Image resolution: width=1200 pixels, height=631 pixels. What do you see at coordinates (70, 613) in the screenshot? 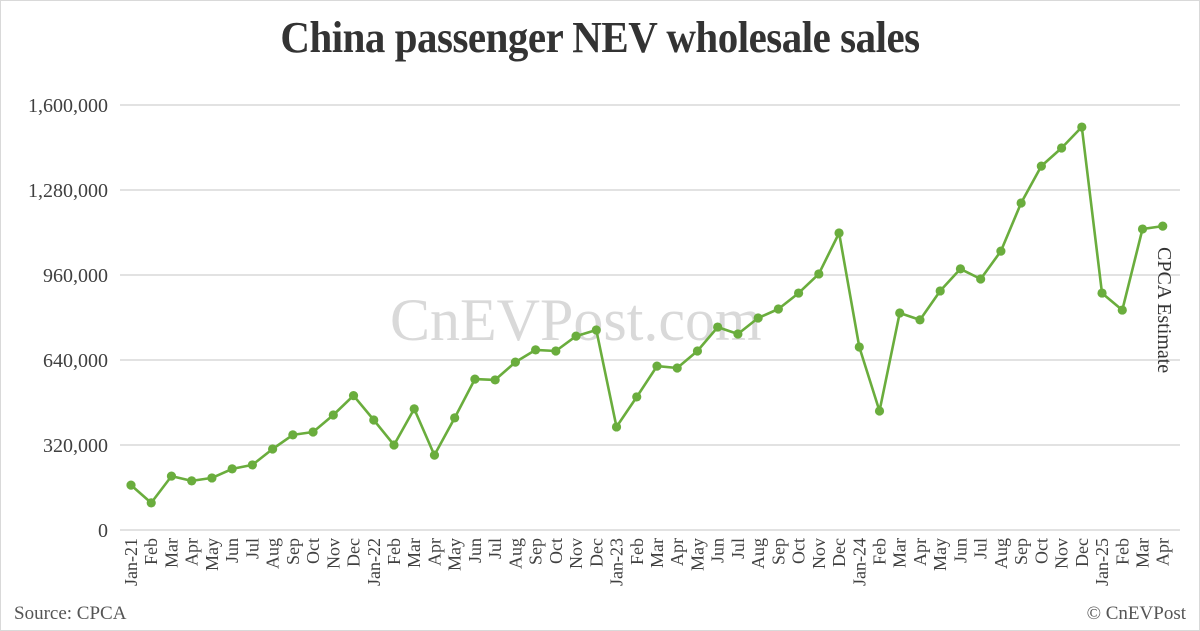
I see `source-label: Source: CPCA` at bounding box center [70, 613].